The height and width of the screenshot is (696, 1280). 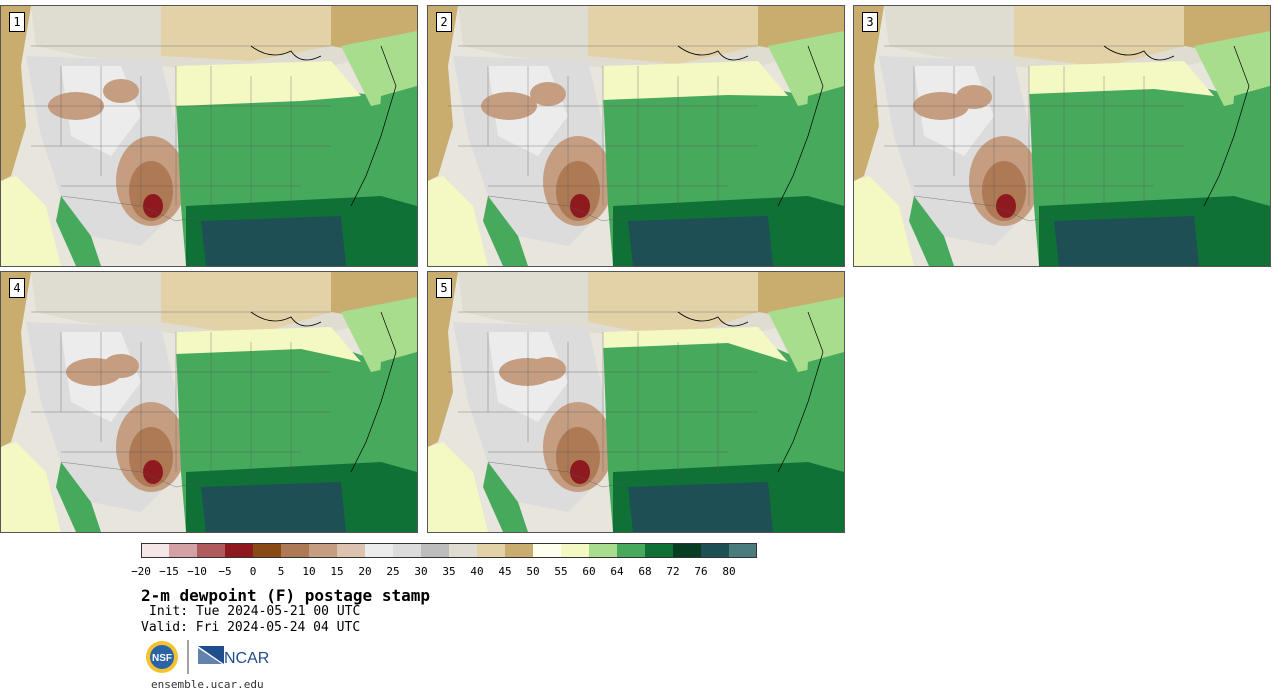 I want to click on colorbar-tick-label: 30, so click(x=421, y=571).